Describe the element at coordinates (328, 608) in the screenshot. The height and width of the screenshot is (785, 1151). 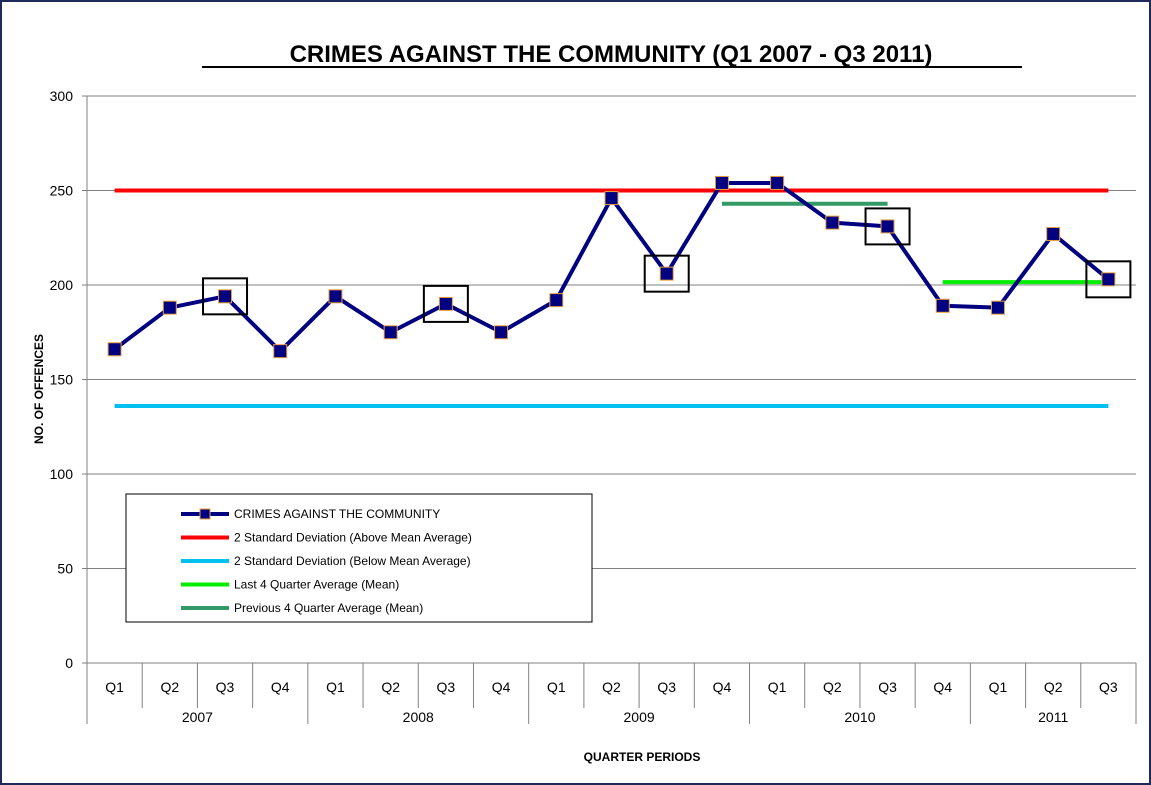
I see `legend-label: Previous 4 Quarter Average (Mean)` at that location.